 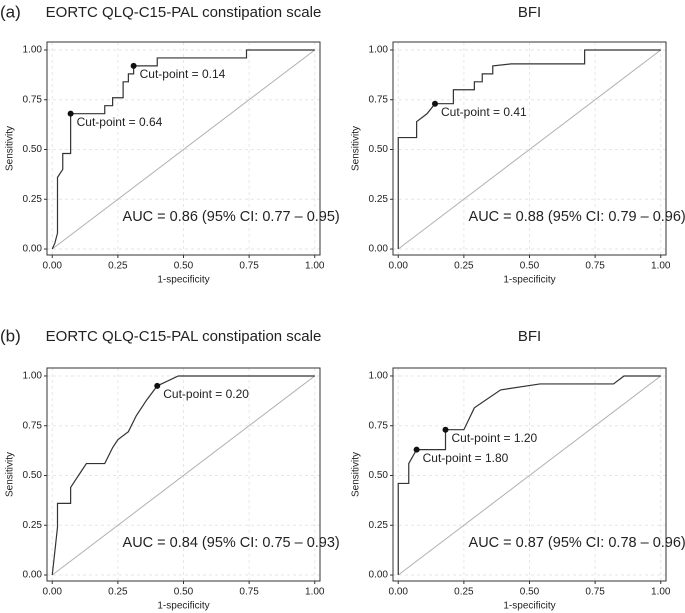 I want to click on auc-annotation: AUC = 0.87 (95% CI: 0.78 – 0.96), so click(x=577, y=543).